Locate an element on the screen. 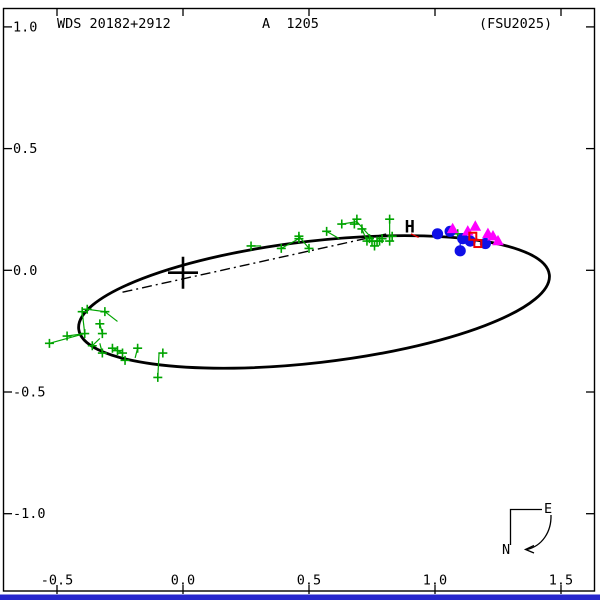  line-of-nodes is located at coordinates (255, 263).